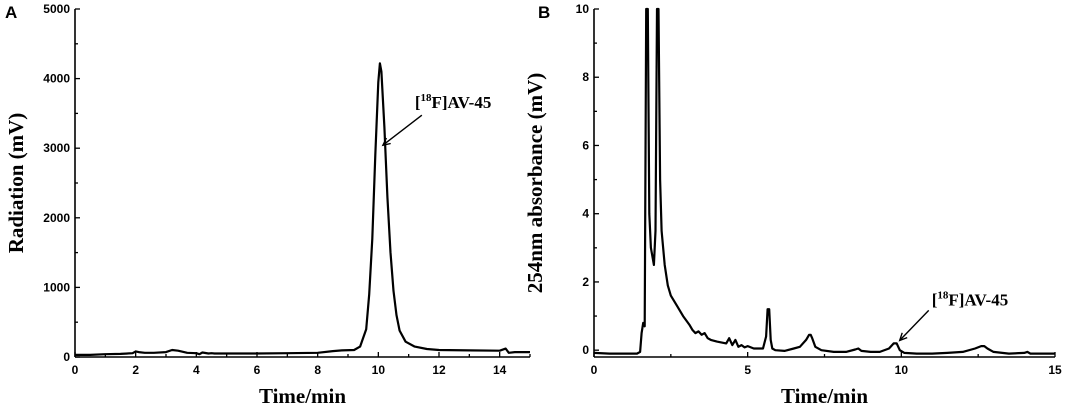 Image resolution: width=1065 pixels, height=411 pixels. Describe the element at coordinates (302, 396) in the screenshot. I see `panel-a-x-axis-title: Time/min` at that location.